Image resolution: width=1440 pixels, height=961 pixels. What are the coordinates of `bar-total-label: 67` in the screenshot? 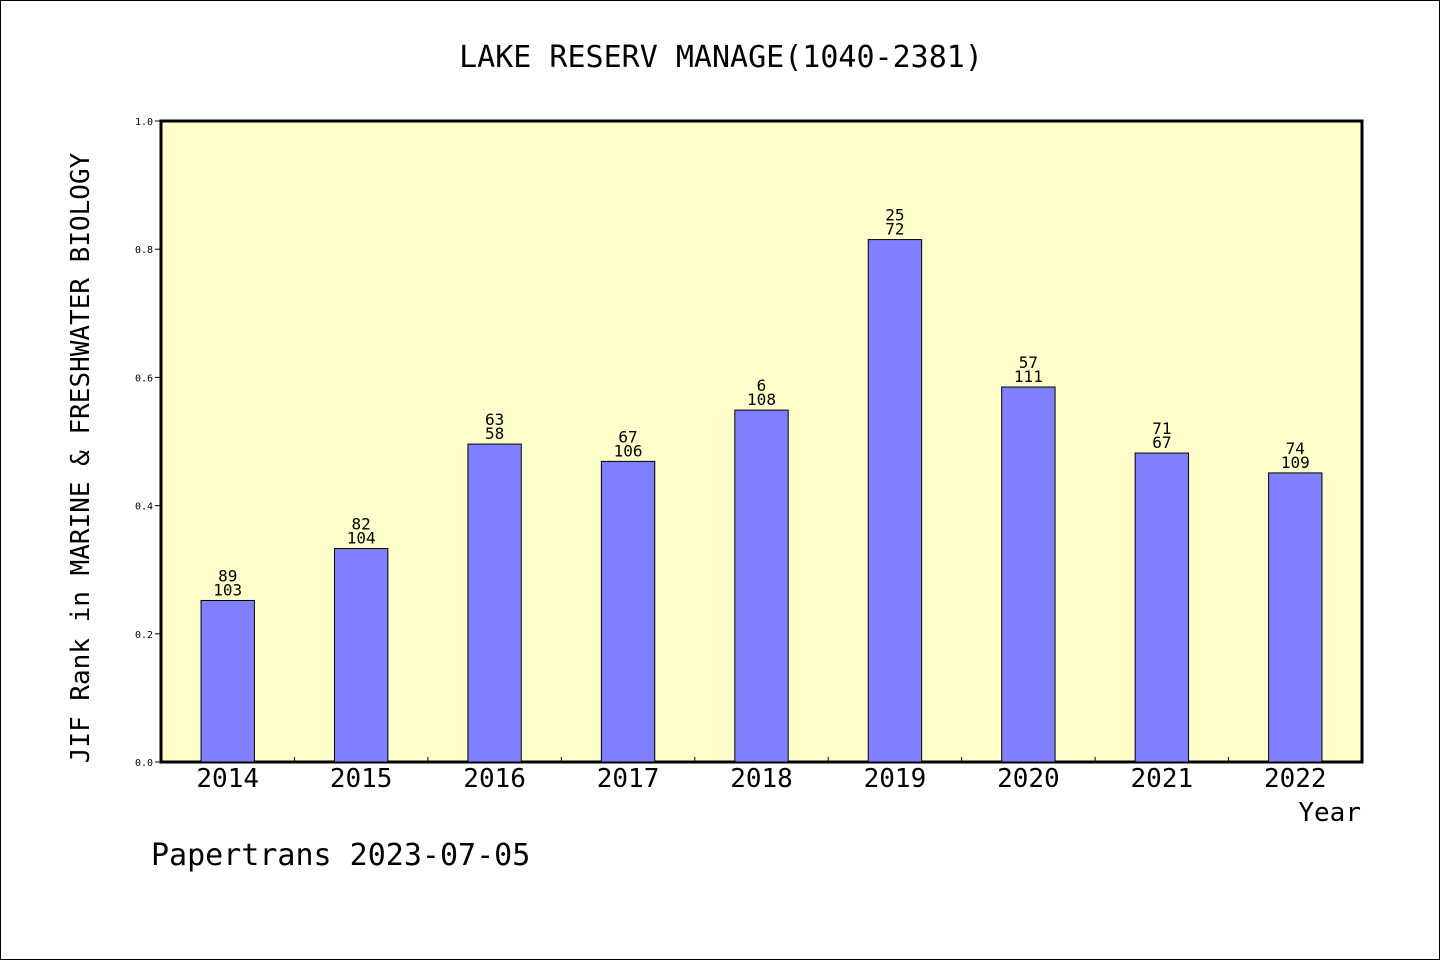 It's located at (1161, 442).